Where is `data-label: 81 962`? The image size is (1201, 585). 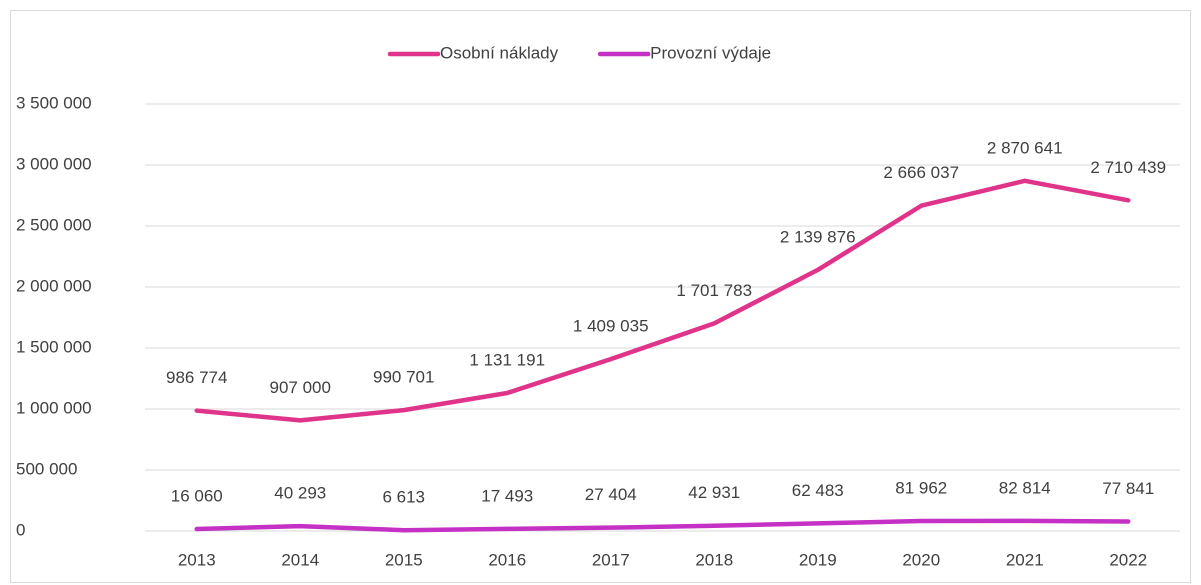 data-label: 81 962 is located at coordinates (921, 487).